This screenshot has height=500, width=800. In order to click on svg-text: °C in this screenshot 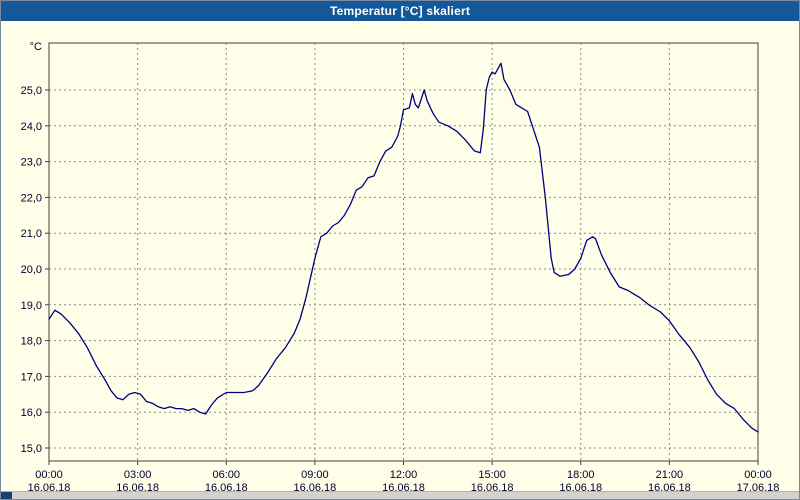, I will do `click(36, 47)`.